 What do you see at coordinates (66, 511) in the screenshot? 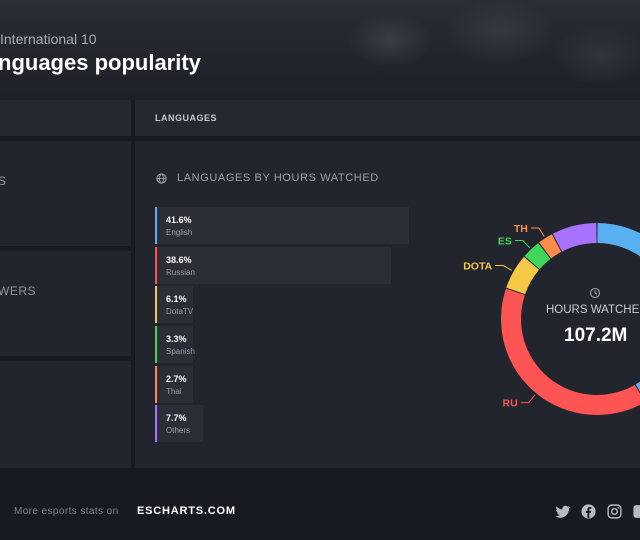
I see `footer-text: More esports stats on` at bounding box center [66, 511].